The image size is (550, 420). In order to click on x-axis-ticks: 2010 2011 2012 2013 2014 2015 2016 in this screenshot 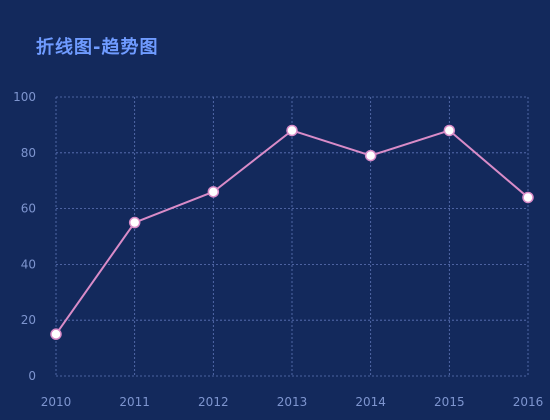, I will do `click(292, 402)`.